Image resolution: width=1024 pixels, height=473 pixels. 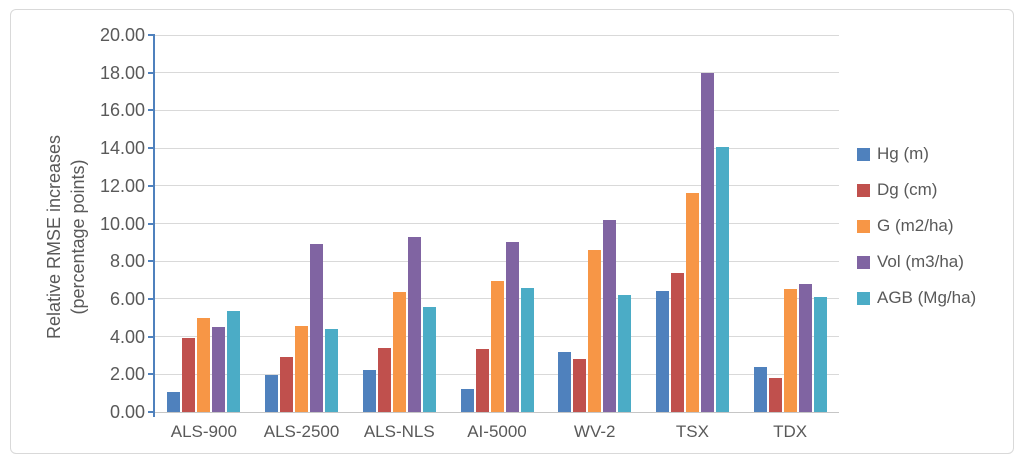 What do you see at coordinates (122, 110) in the screenshot?
I see `y-axis-tick-label: 16.00` at bounding box center [122, 110].